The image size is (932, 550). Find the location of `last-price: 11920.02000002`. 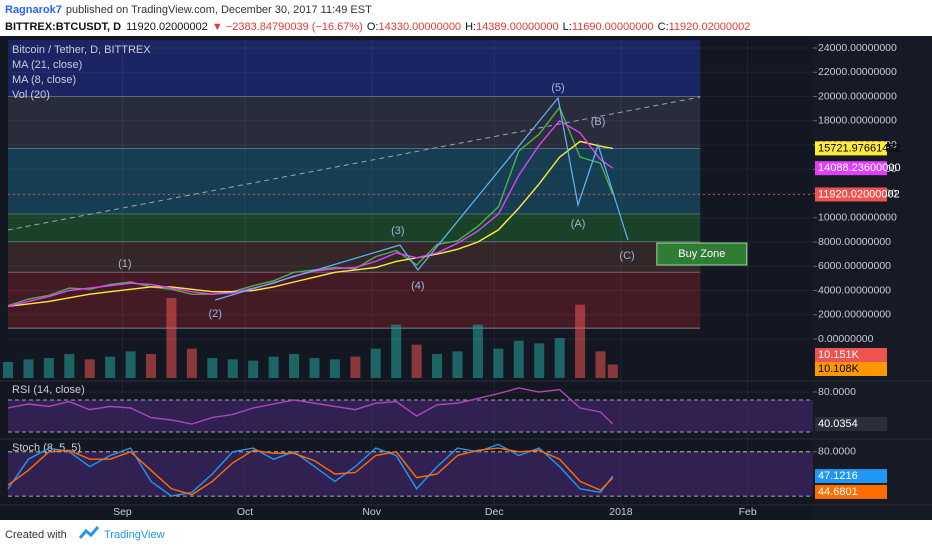

last-price: 11920.02000002 is located at coordinates (167, 27).